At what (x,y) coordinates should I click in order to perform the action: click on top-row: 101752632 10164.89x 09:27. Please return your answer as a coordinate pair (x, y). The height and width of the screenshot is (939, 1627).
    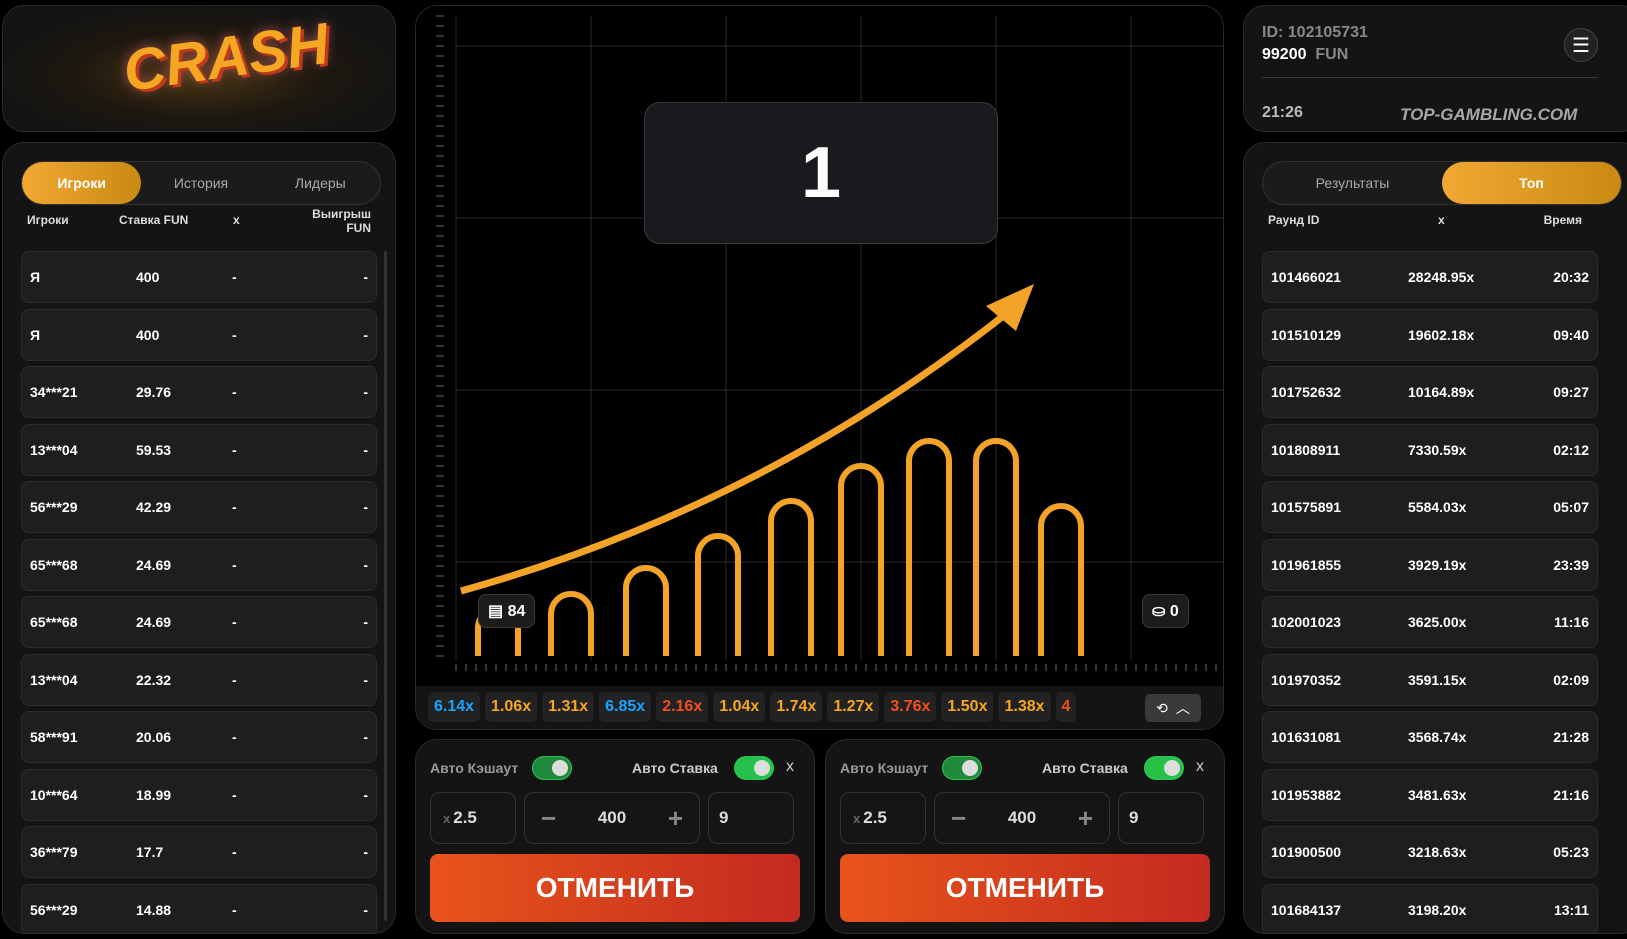
    Looking at the image, I should click on (1430, 392).